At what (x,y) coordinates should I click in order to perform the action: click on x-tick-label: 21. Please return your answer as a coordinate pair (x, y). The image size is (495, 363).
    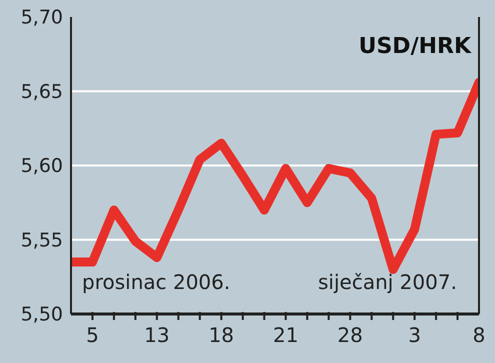
    Looking at the image, I should click on (285, 335).